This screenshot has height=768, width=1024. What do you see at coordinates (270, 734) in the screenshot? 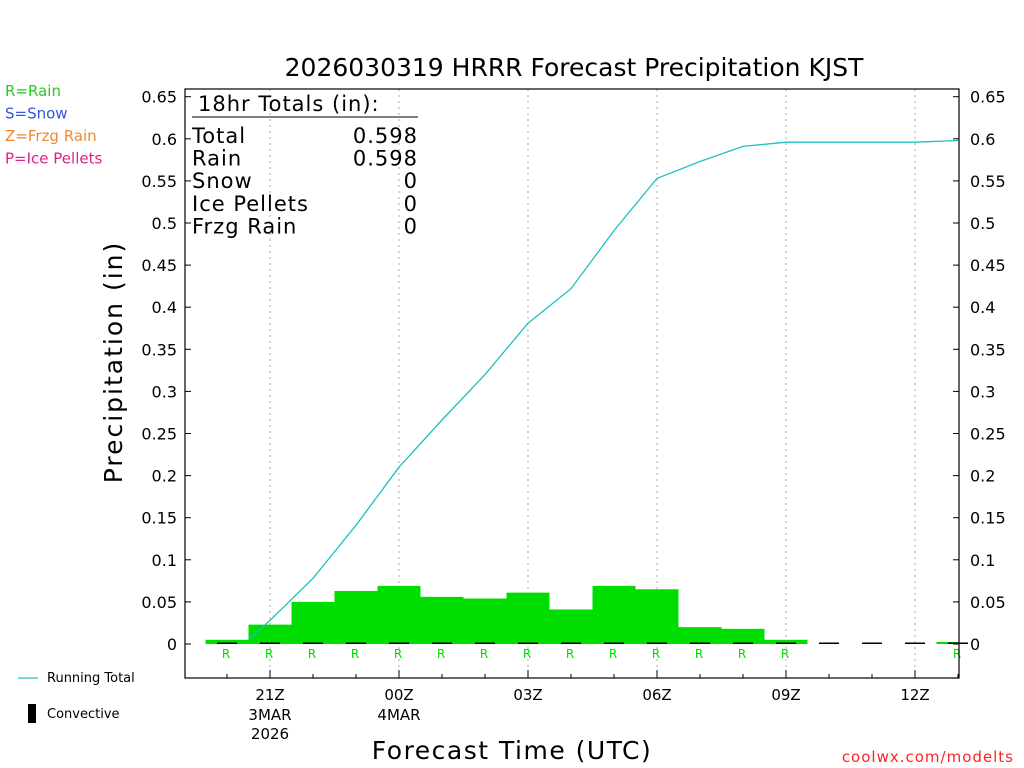
I see `x-tick-year: 2026` at bounding box center [270, 734].